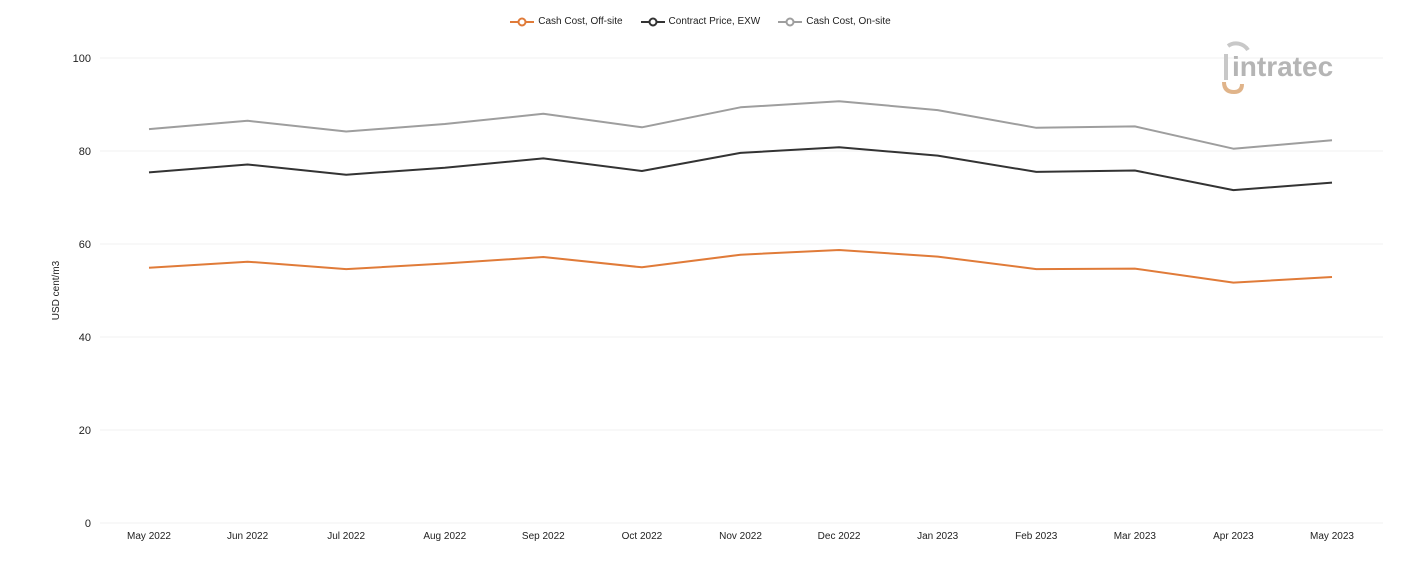 This screenshot has height=566, width=1401. Describe the element at coordinates (56, 290) in the screenshot. I see `y-axis-label: USD cent/m3` at that location.